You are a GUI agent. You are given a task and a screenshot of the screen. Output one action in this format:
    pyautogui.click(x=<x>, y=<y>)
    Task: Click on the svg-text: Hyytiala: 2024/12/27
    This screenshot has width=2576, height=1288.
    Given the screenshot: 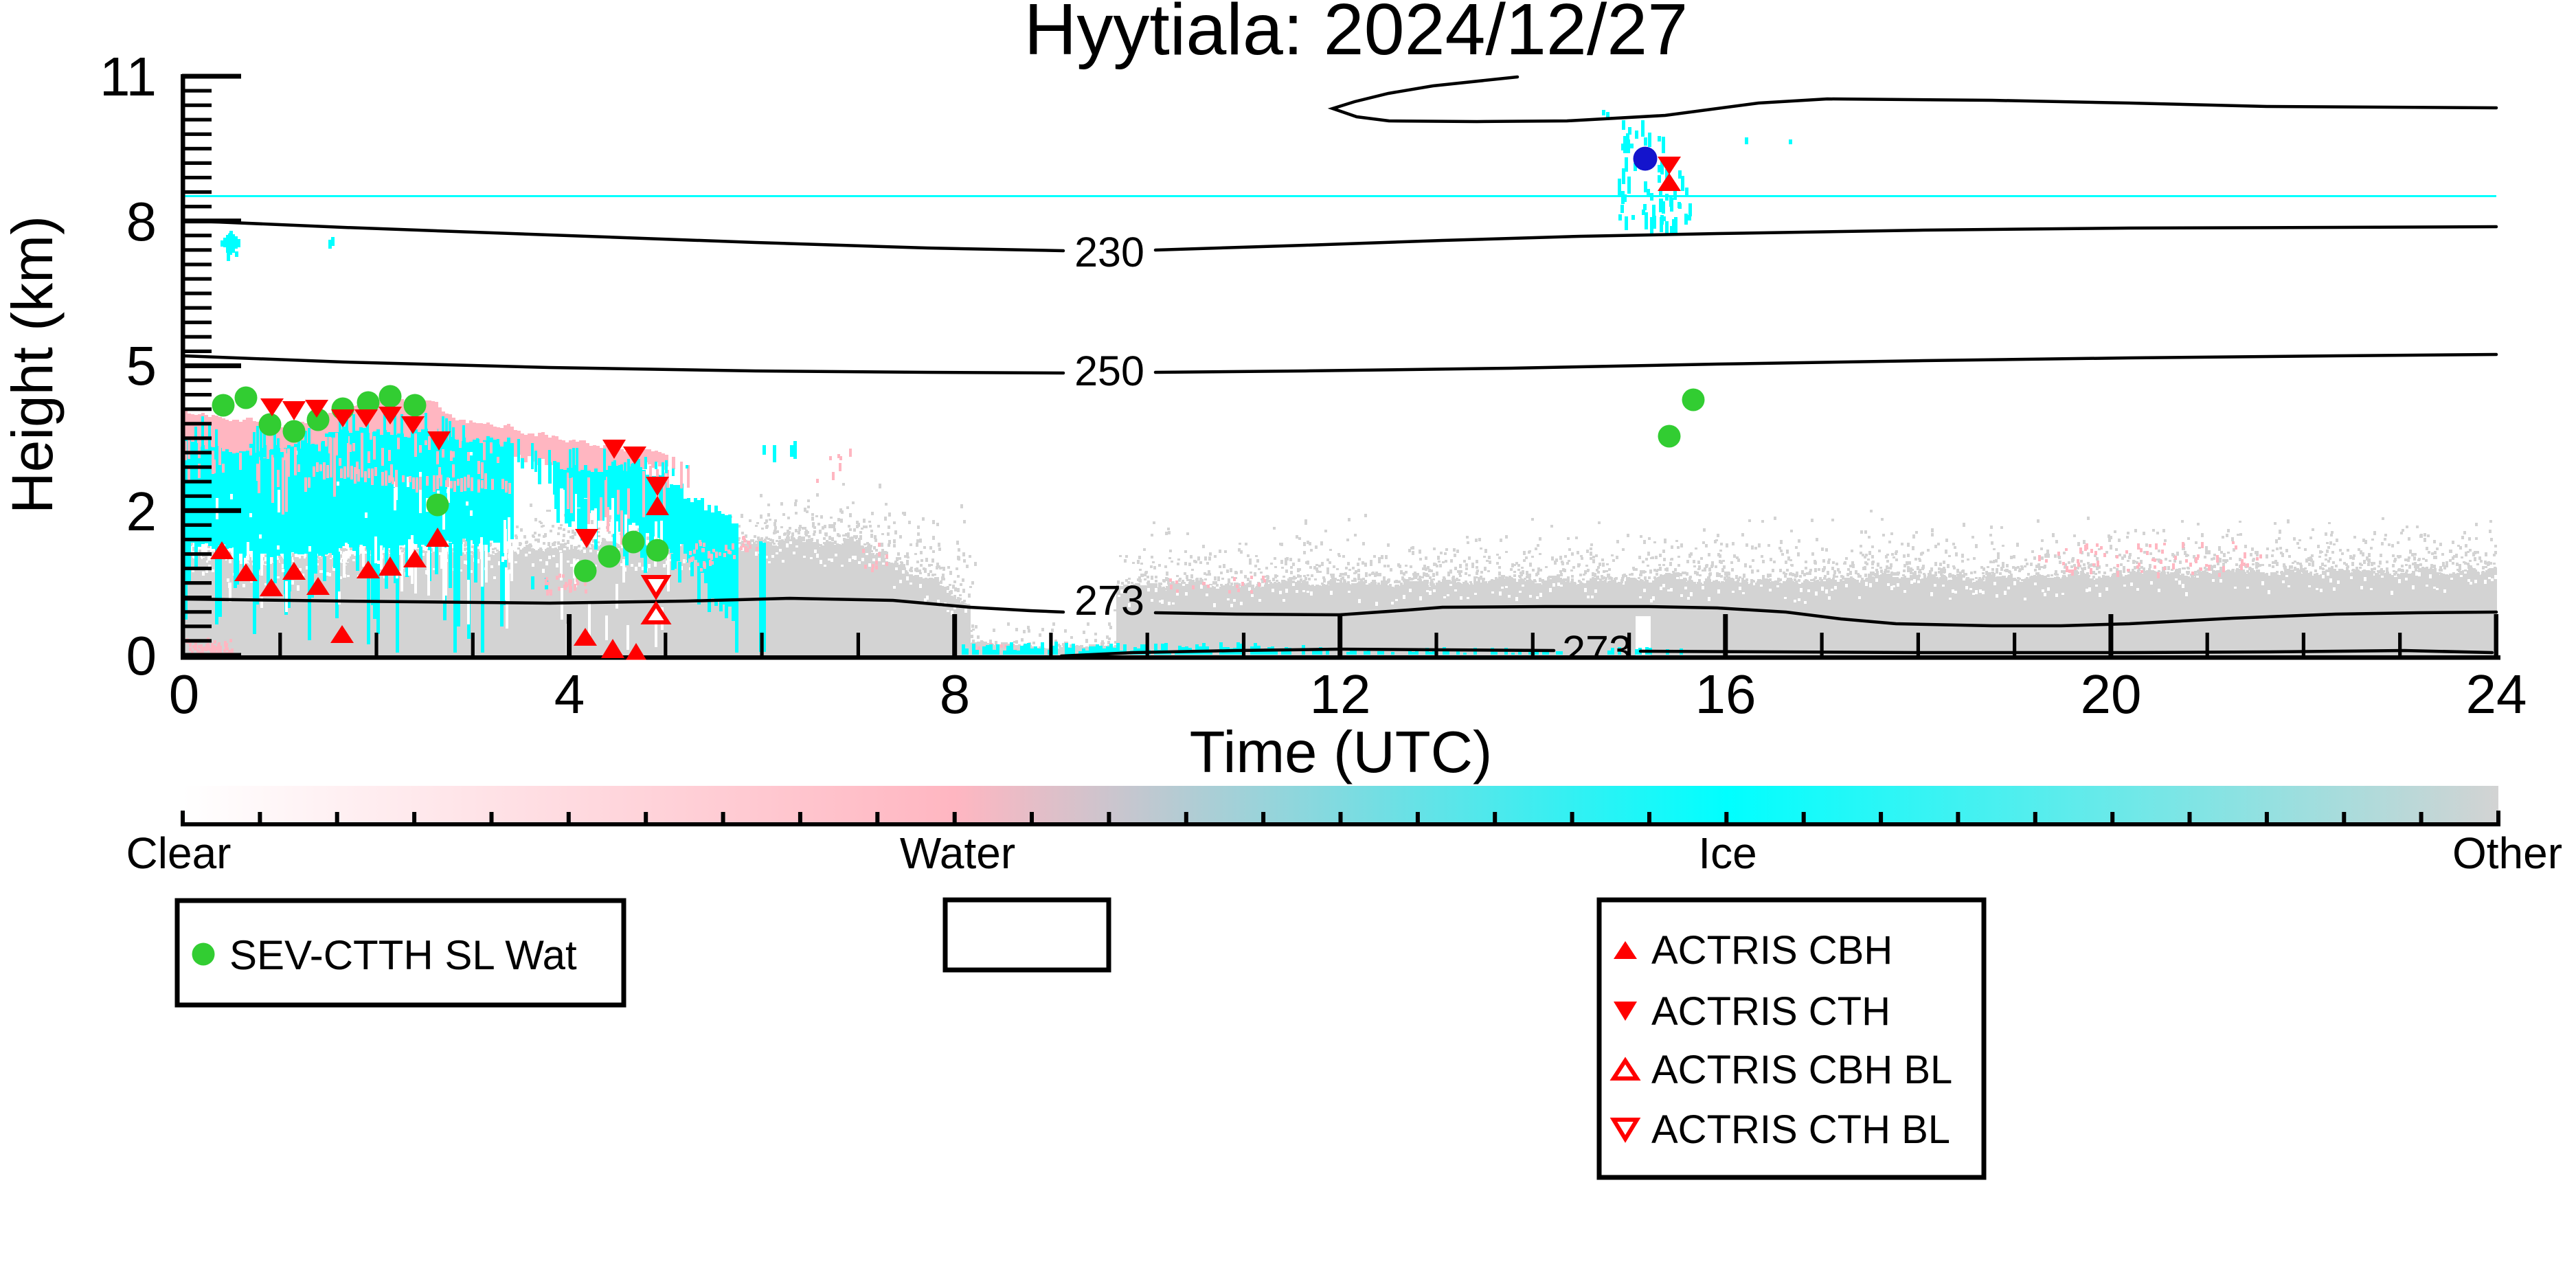 What is the action you would take?
    pyautogui.click(x=1356, y=35)
    